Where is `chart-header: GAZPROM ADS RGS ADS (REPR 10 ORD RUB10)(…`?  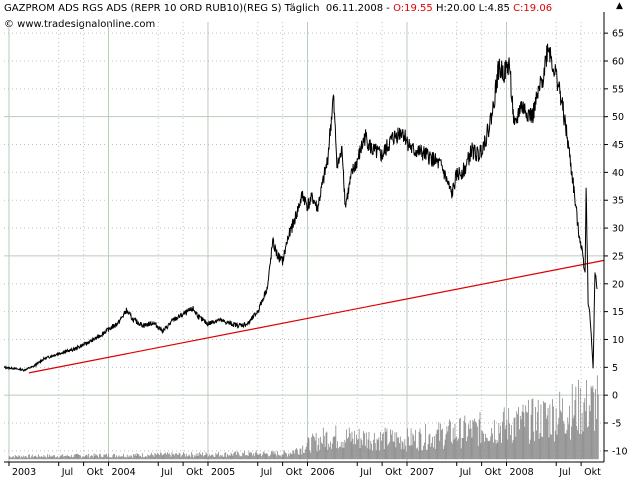 chart-header: GAZPROM ADS RGS ADS (REPR 10 ORD RUB10)(… is located at coordinates (278, 8).